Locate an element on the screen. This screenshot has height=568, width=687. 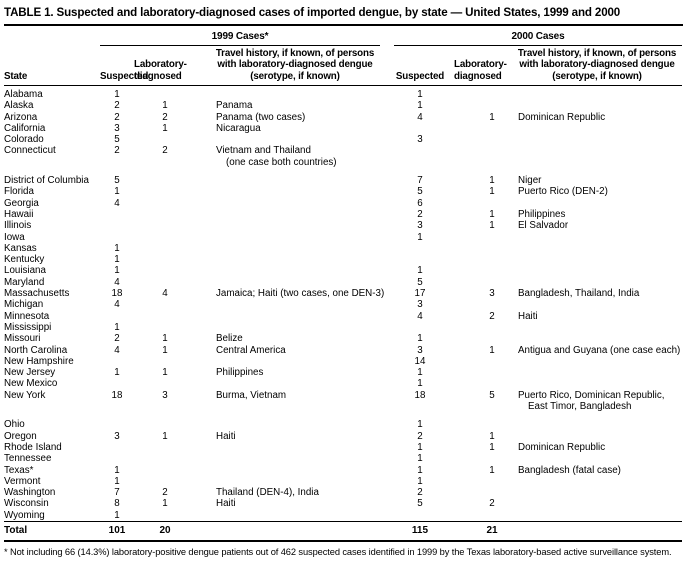
cell-state: Wyoming is located at coordinates (24, 515).